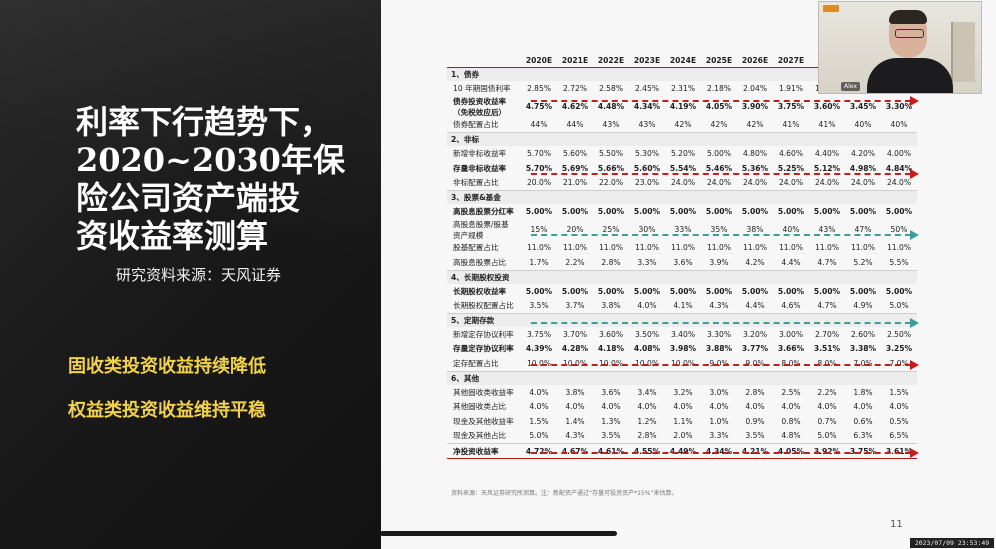  I want to click on table-cell: 41%, so click(827, 125).